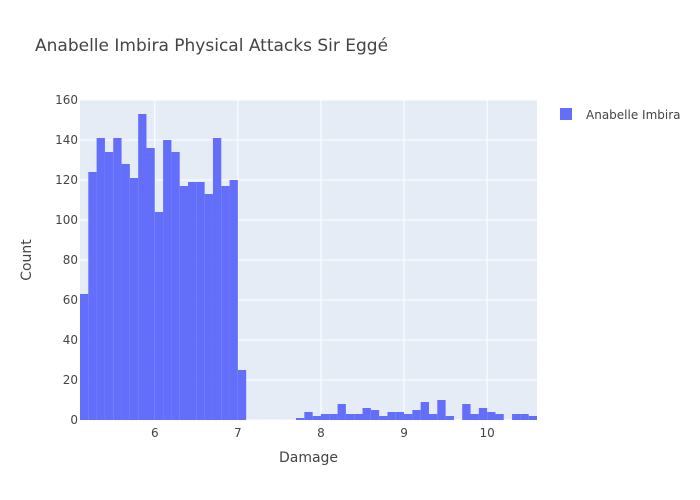 The image size is (700, 500). What do you see at coordinates (66, 140) in the screenshot?
I see `y-tick-label: 140` at bounding box center [66, 140].